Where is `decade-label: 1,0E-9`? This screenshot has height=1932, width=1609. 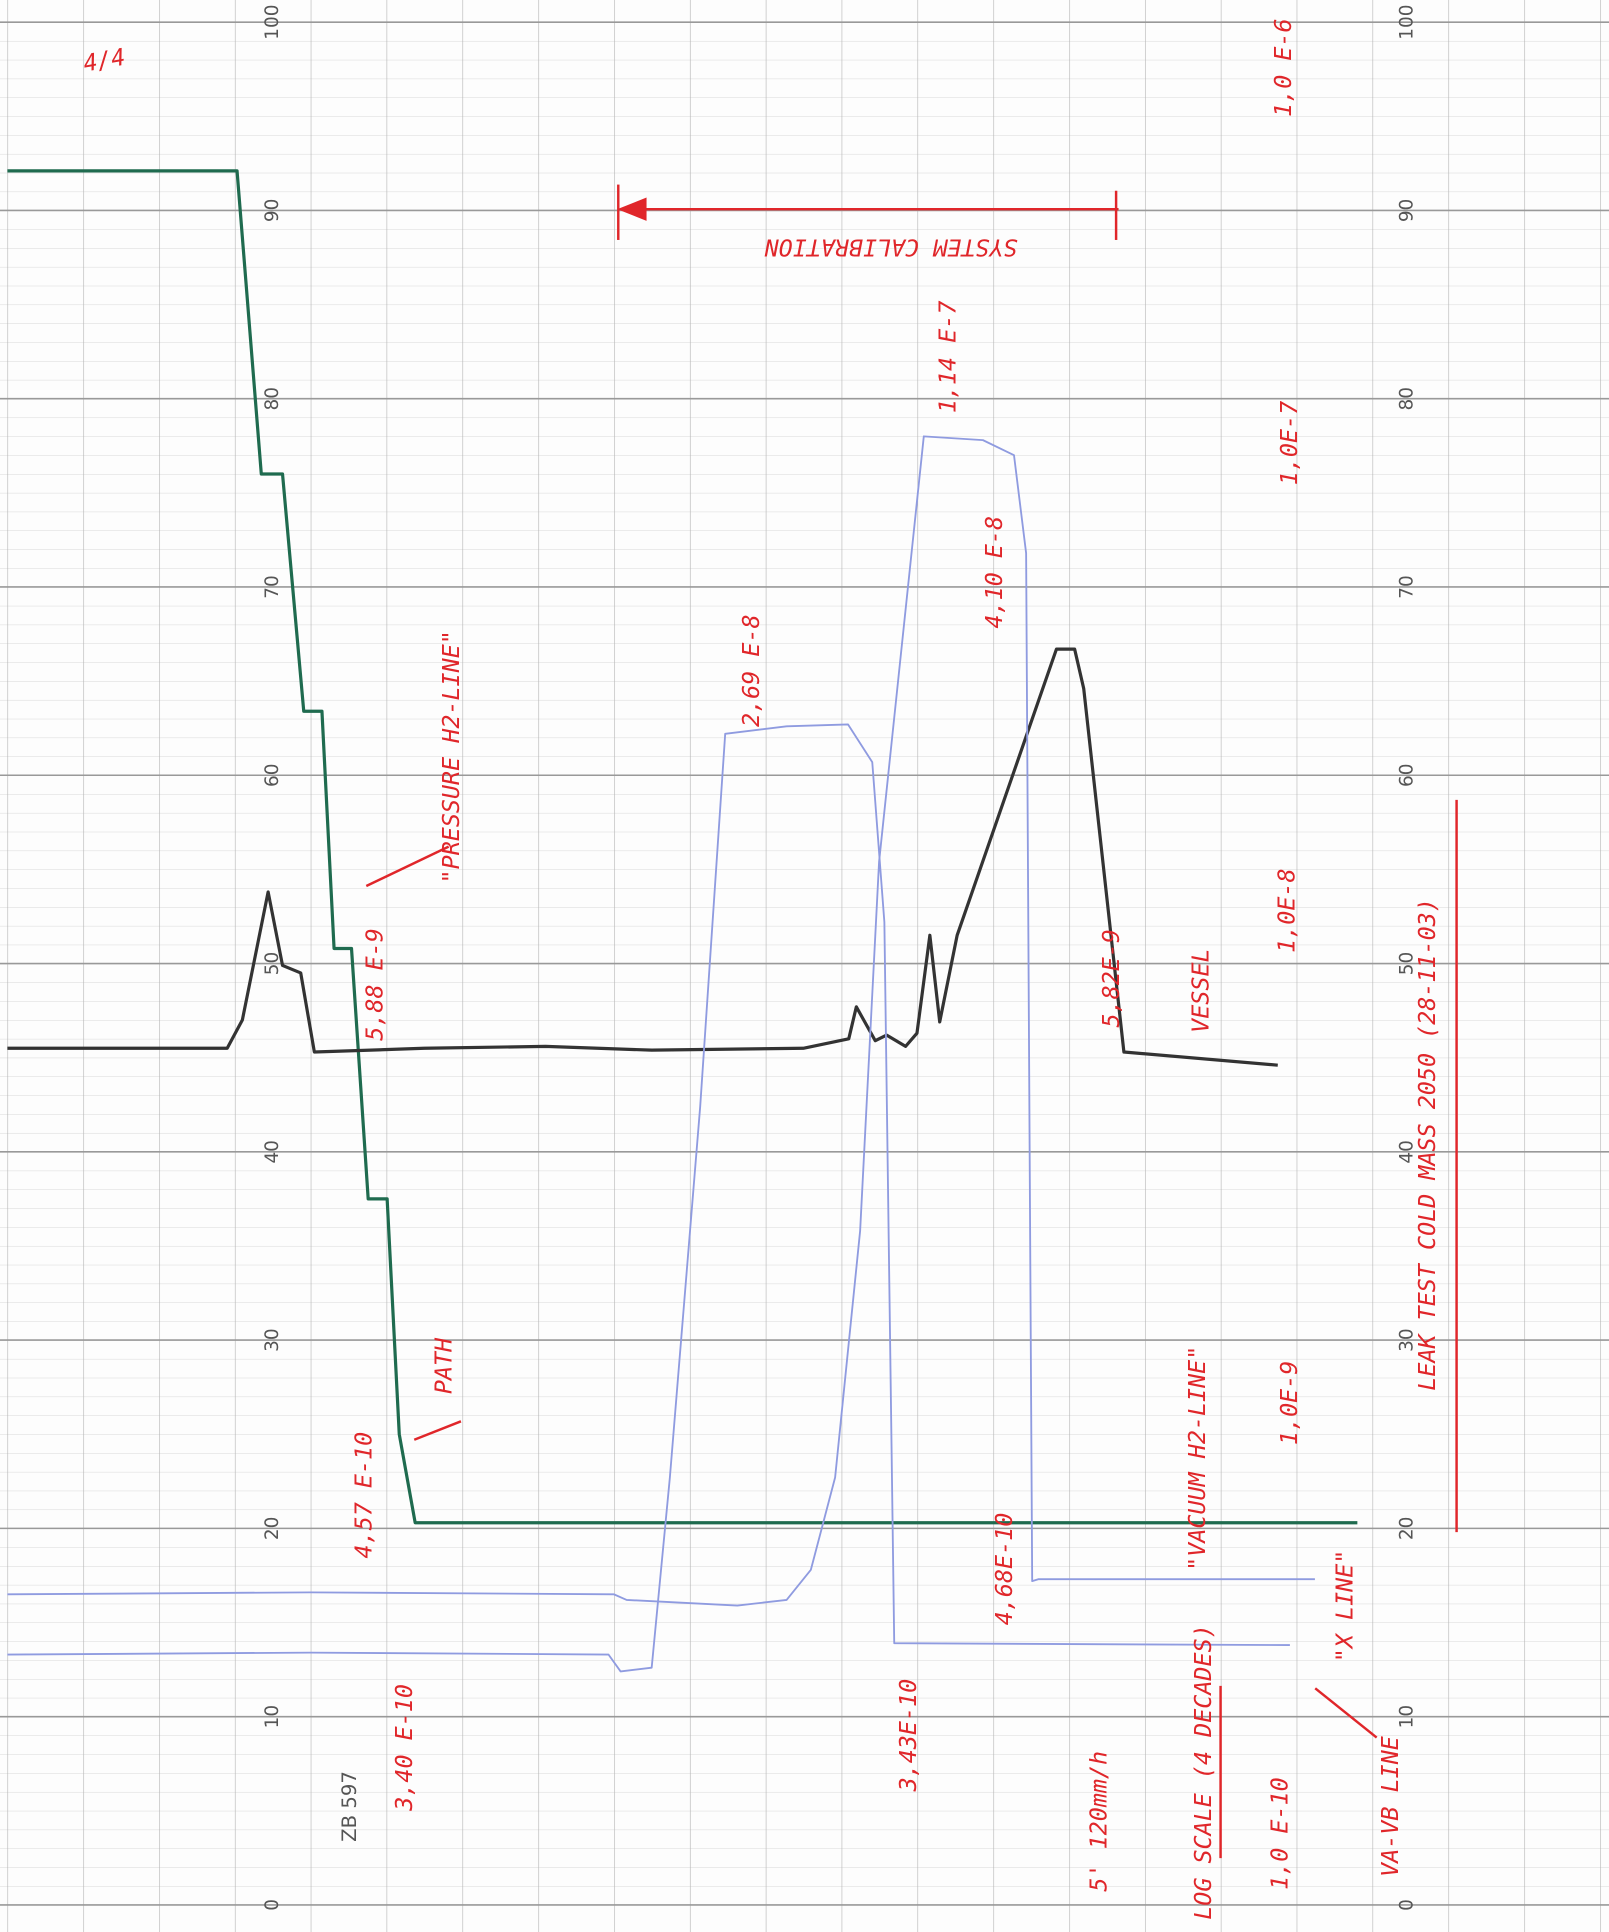
decade-label: 1,0E-9 is located at coordinates (1289, 1403).